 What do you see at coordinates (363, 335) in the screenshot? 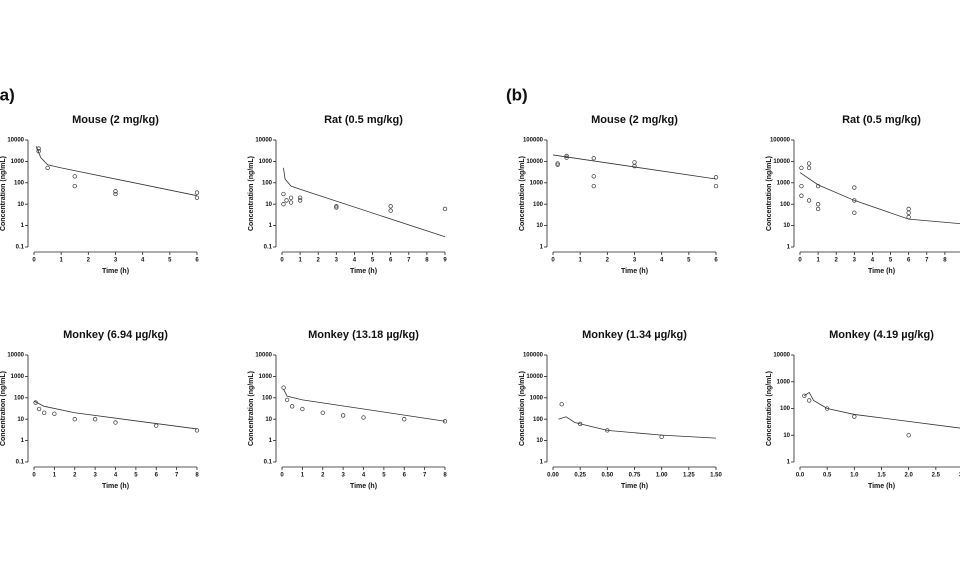
I see `chart-title: Monkey (13.18 µg/kg)` at bounding box center [363, 335].